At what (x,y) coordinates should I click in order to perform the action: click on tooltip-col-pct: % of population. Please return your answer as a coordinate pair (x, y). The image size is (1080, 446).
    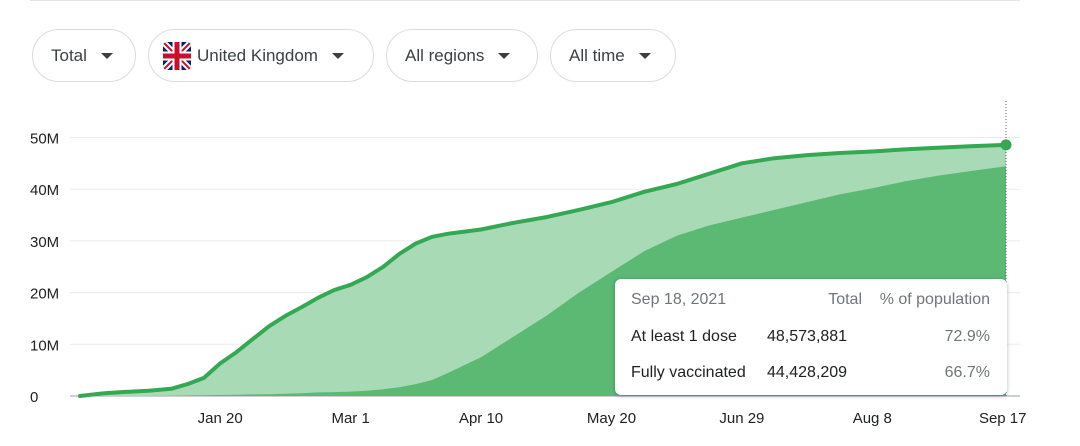
    Looking at the image, I should click on (934, 299).